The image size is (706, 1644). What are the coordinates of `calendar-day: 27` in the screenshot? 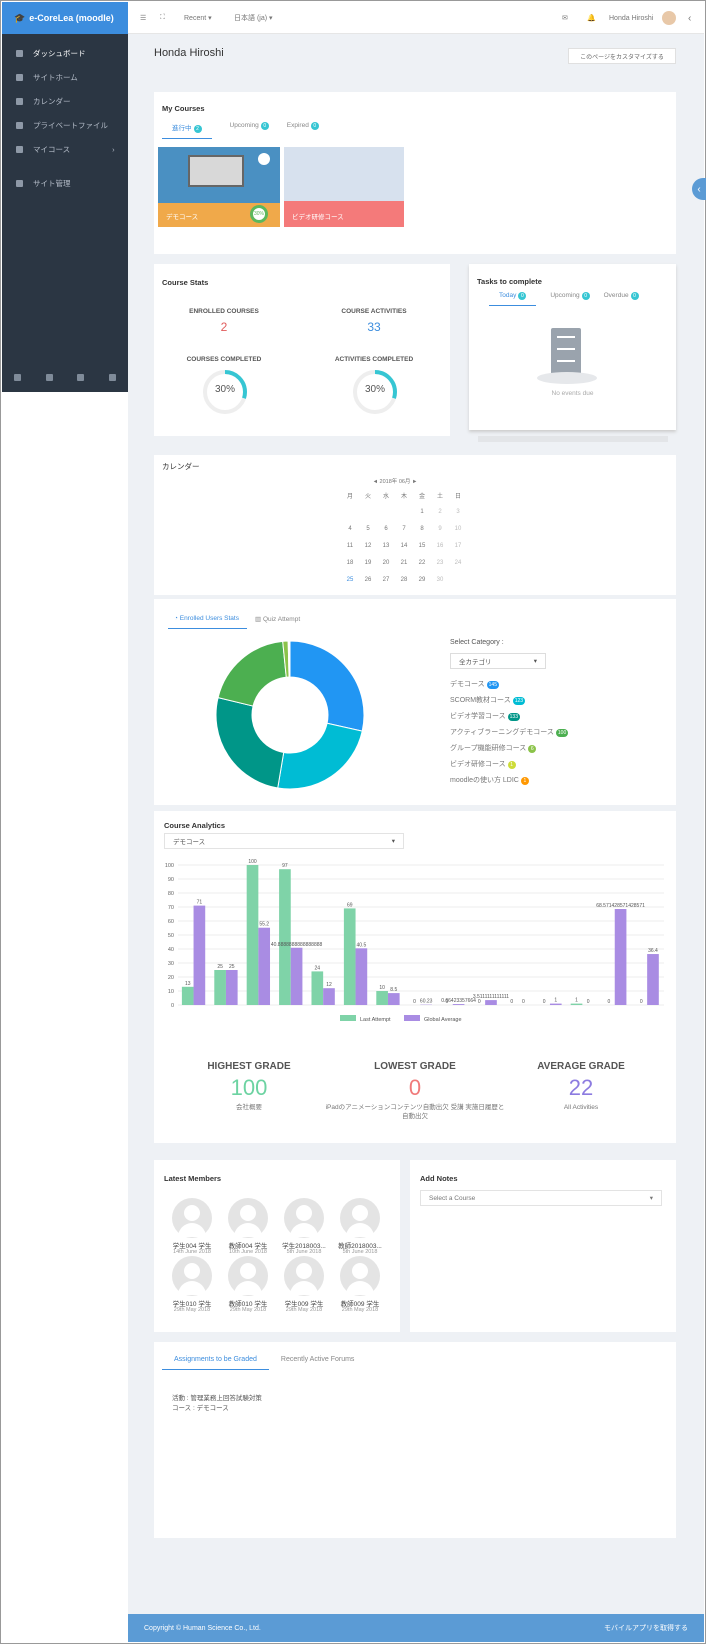 It's located at (386, 580).